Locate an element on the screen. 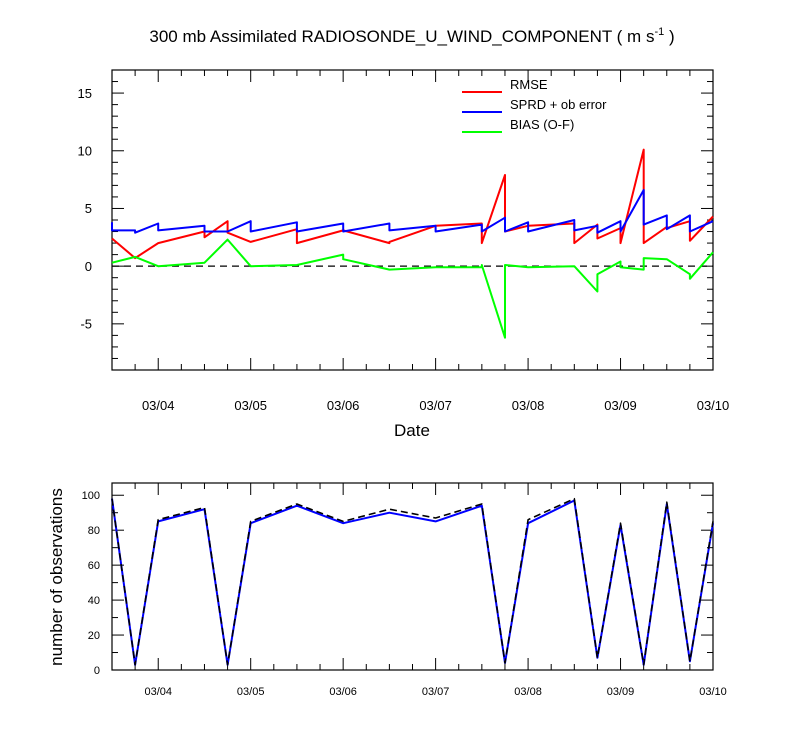 The height and width of the screenshot is (750, 800). legend-label: RMSE is located at coordinates (529, 84).